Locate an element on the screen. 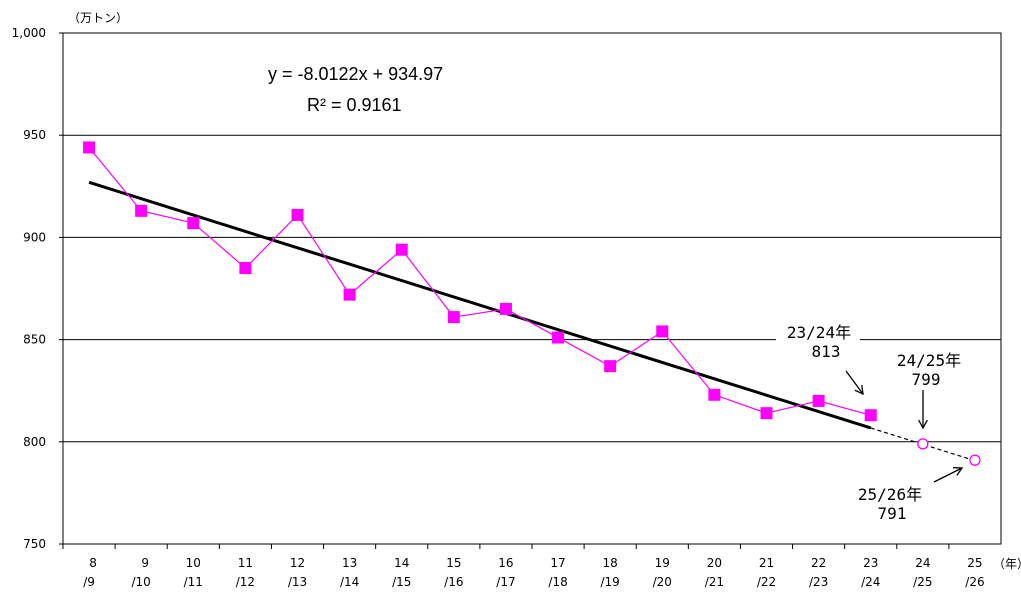 Image resolution: width=1021 pixels, height=594 pixels. y-tick-label-850: 850 is located at coordinates (34, 340).